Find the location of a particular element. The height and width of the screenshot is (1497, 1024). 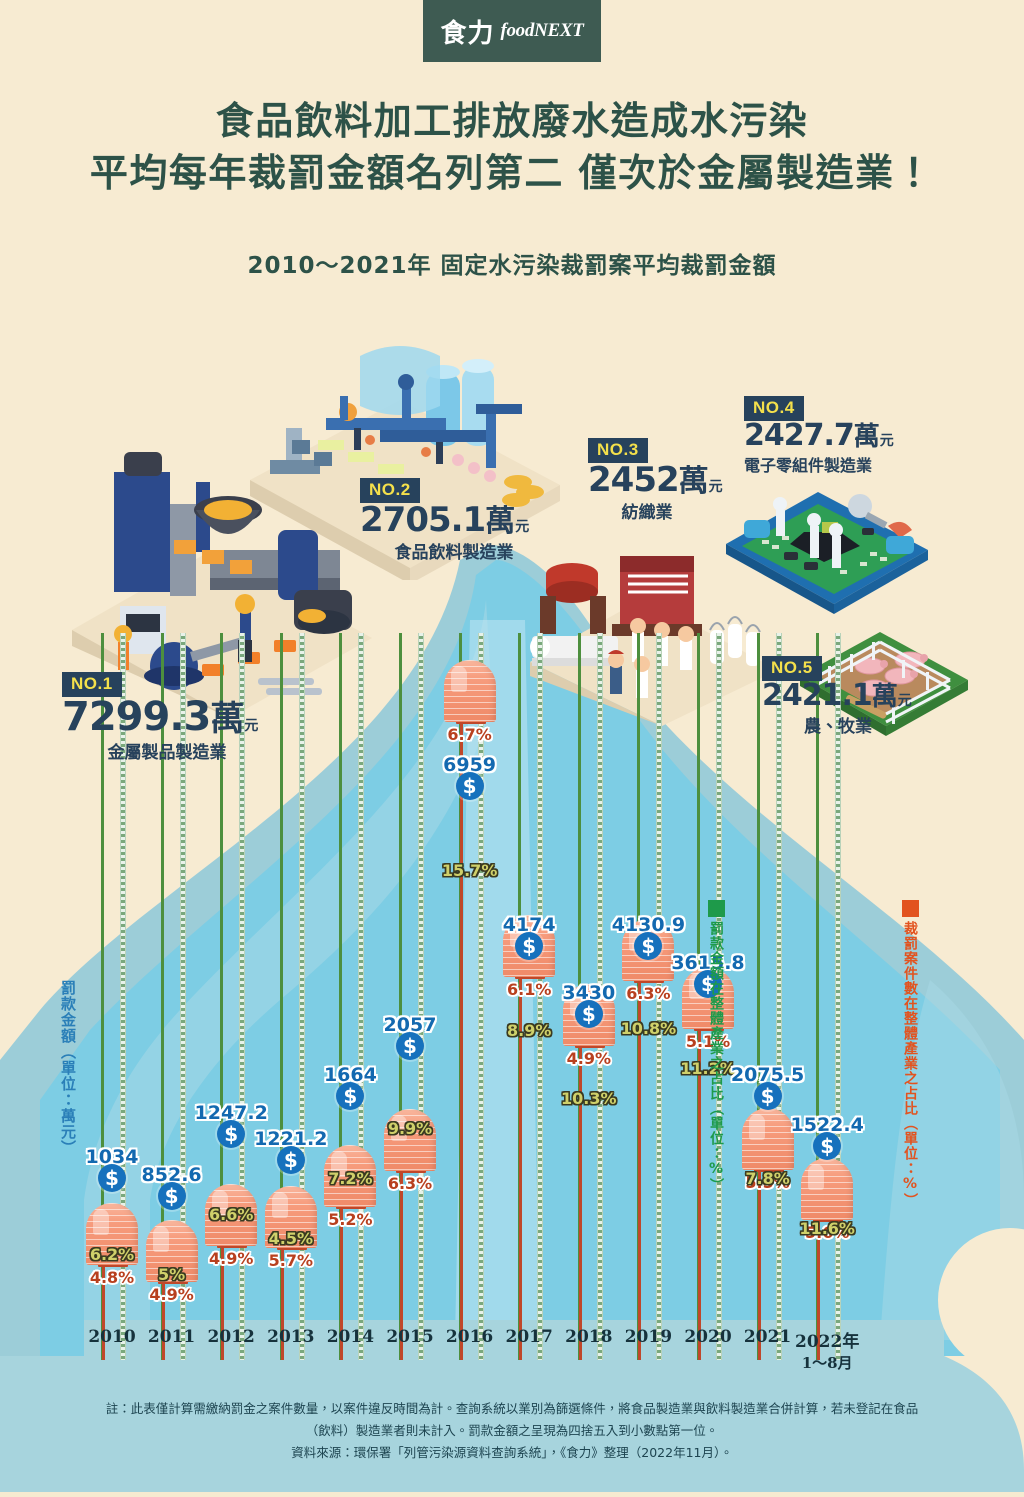

x-tick-main: 2020 is located at coordinates (708, 1337).